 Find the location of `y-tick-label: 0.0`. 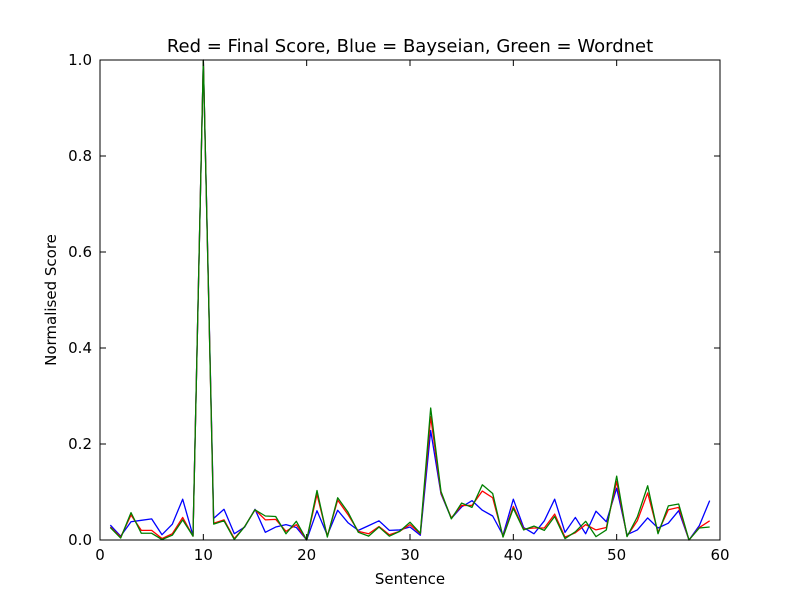

y-tick-label: 0.0 is located at coordinates (80, 540).